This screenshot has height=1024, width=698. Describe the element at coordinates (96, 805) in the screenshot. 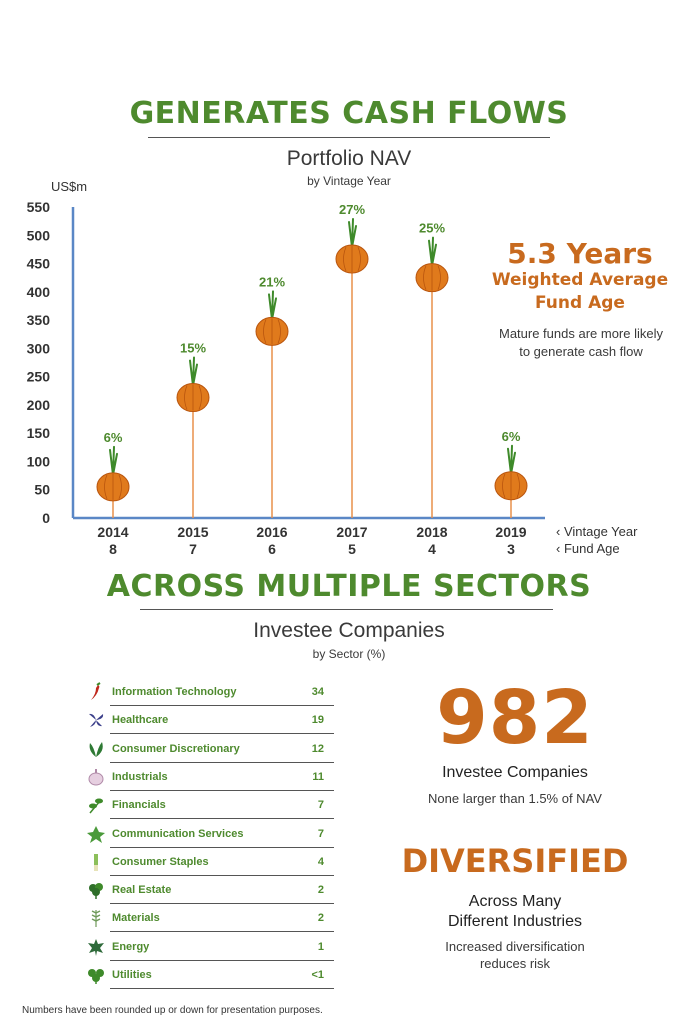

I see `herb-sprig-icon` at that location.